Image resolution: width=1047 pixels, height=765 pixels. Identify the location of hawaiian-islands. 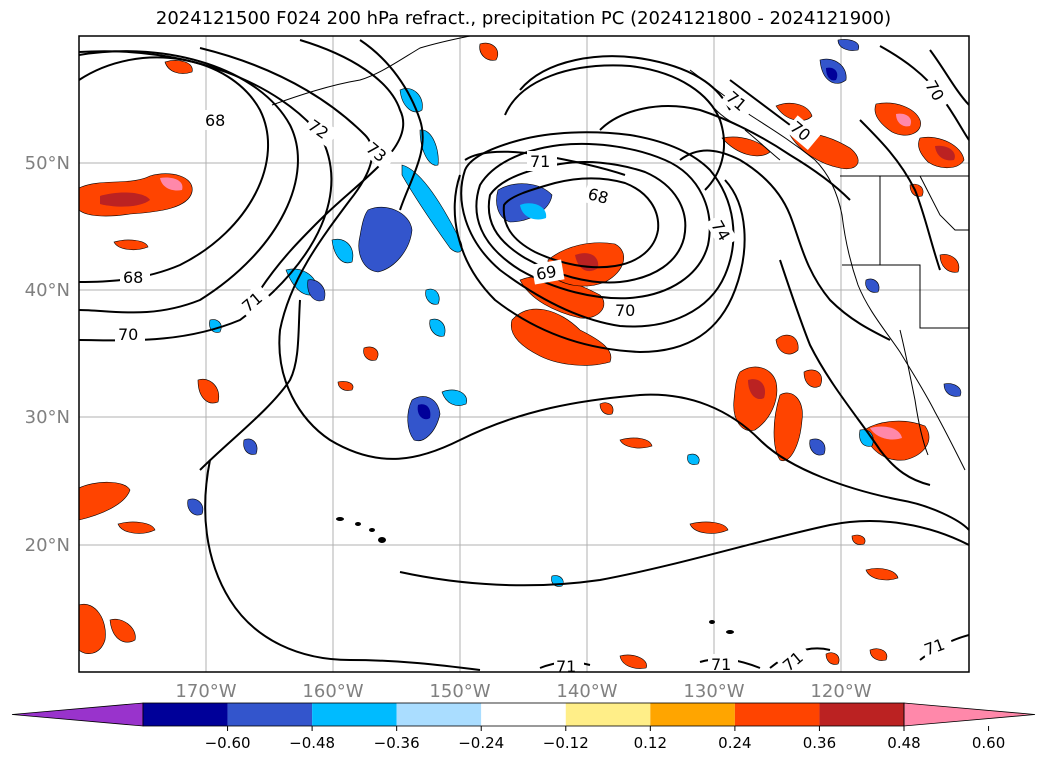
(535, 575).